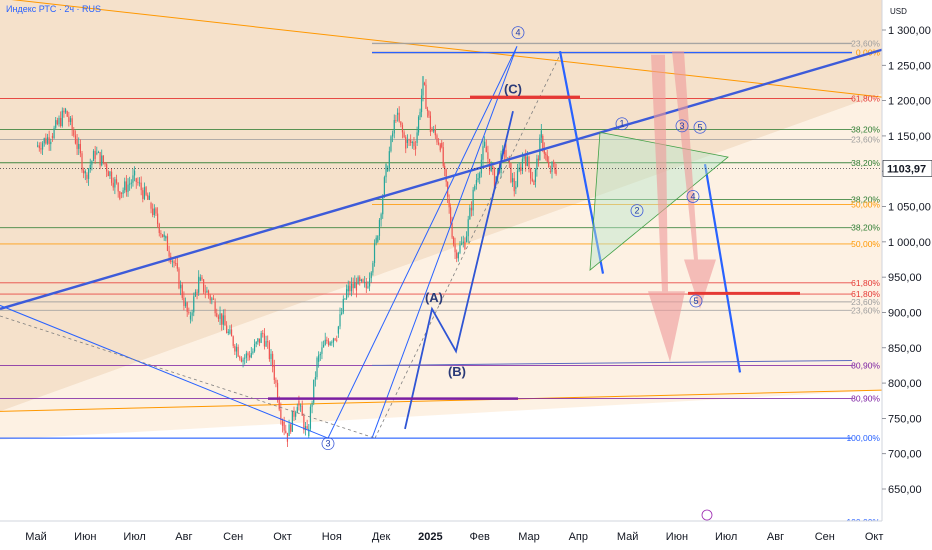 The image size is (932, 550). Describe the element at coordinates (695, 301) in the screenshot. I see `wave-label: 5` at that location.